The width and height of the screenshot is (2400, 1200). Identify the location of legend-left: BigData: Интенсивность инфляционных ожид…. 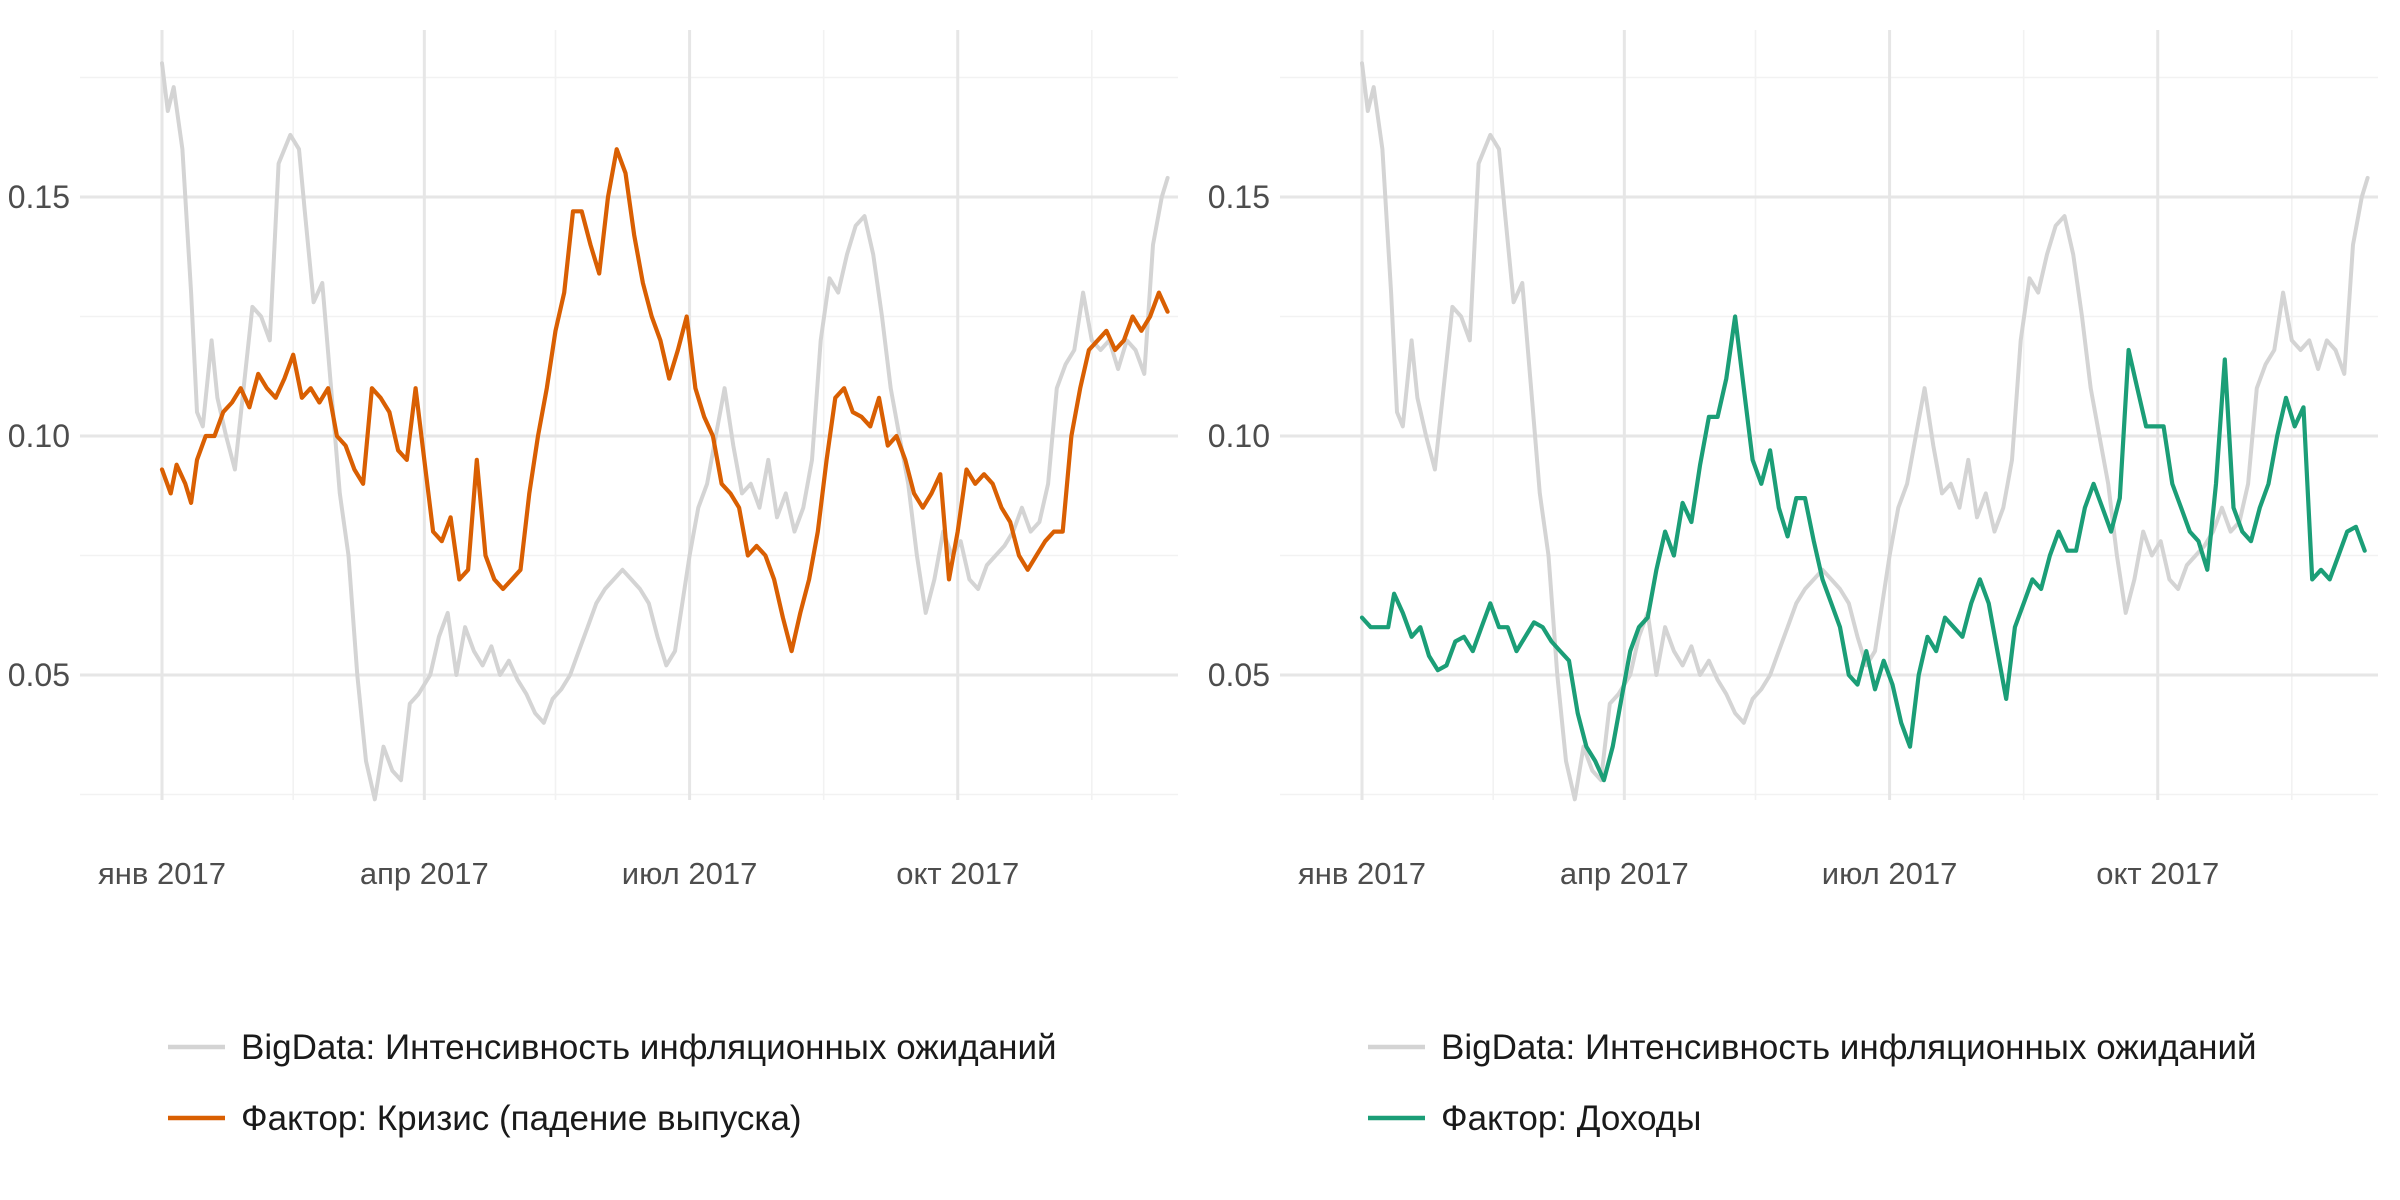
(612, 1083).